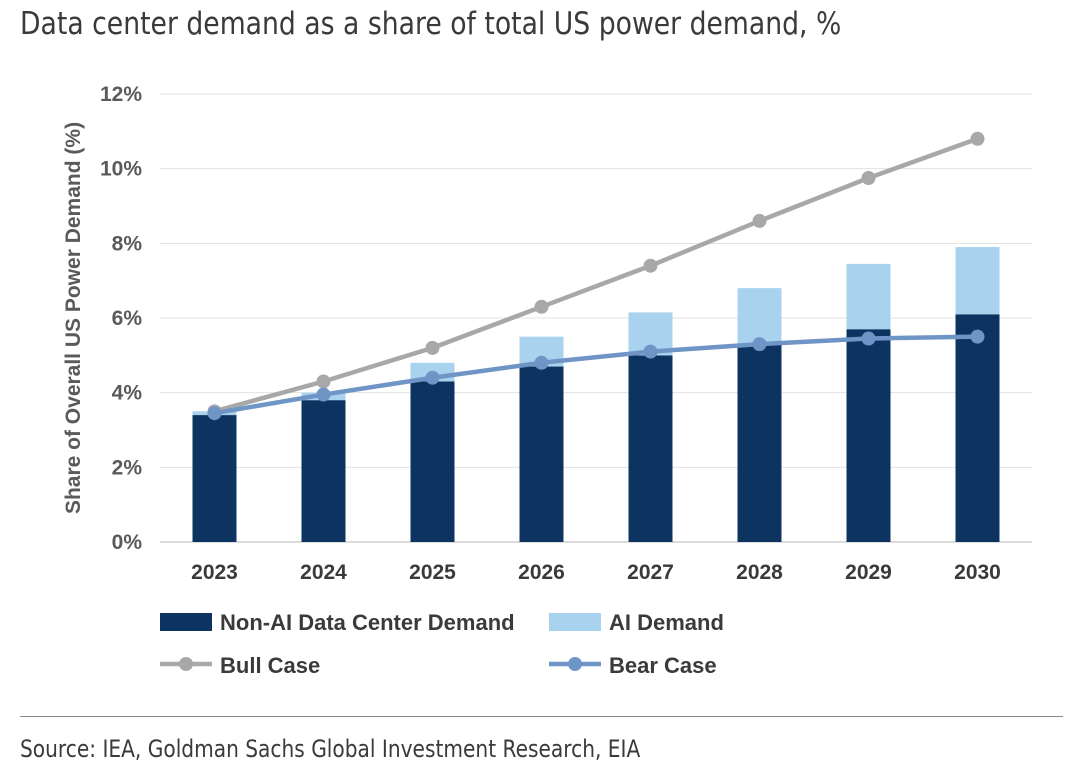 This screenshot has width=1080, height=778. Describe the element at coordinates (977, 572) in the screenshot. I see `x-tick-label: 2030` at that location.